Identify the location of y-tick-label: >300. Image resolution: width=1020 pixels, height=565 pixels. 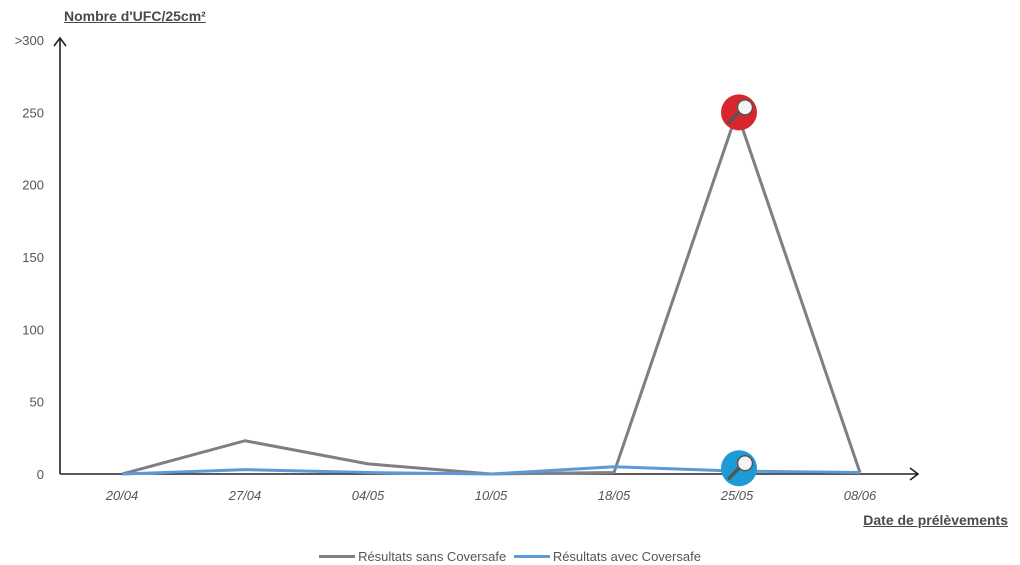
(29, 40).